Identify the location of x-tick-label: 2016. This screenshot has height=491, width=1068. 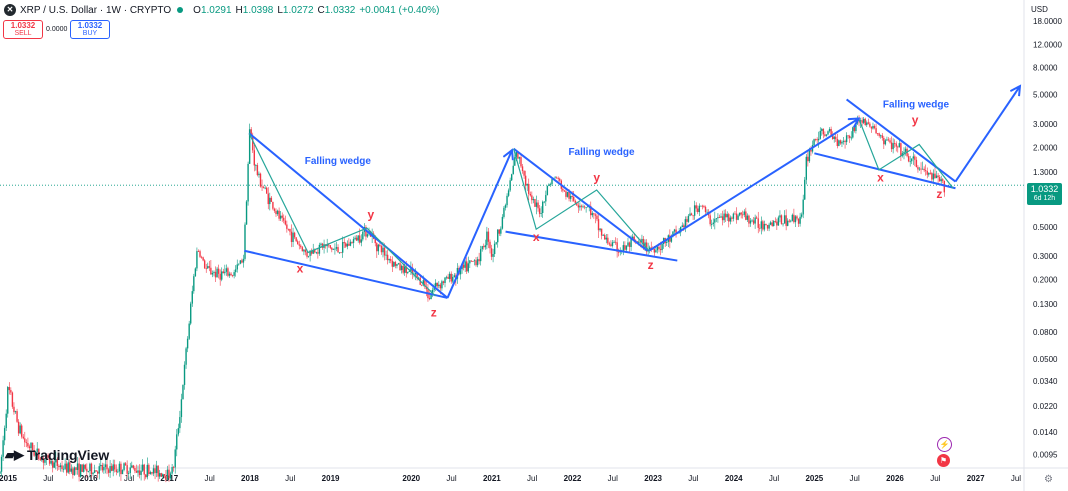
(89, 478).